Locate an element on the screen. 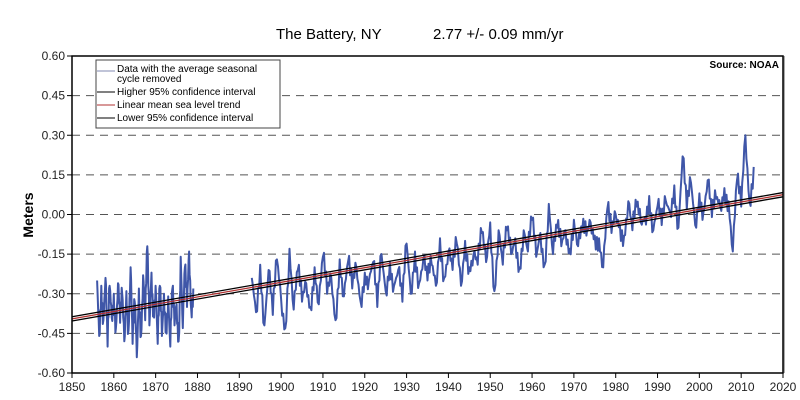 The height and width of the screenshot is (400, 800). chart-title: The Battery, NY is located at coordinates (329, 34).